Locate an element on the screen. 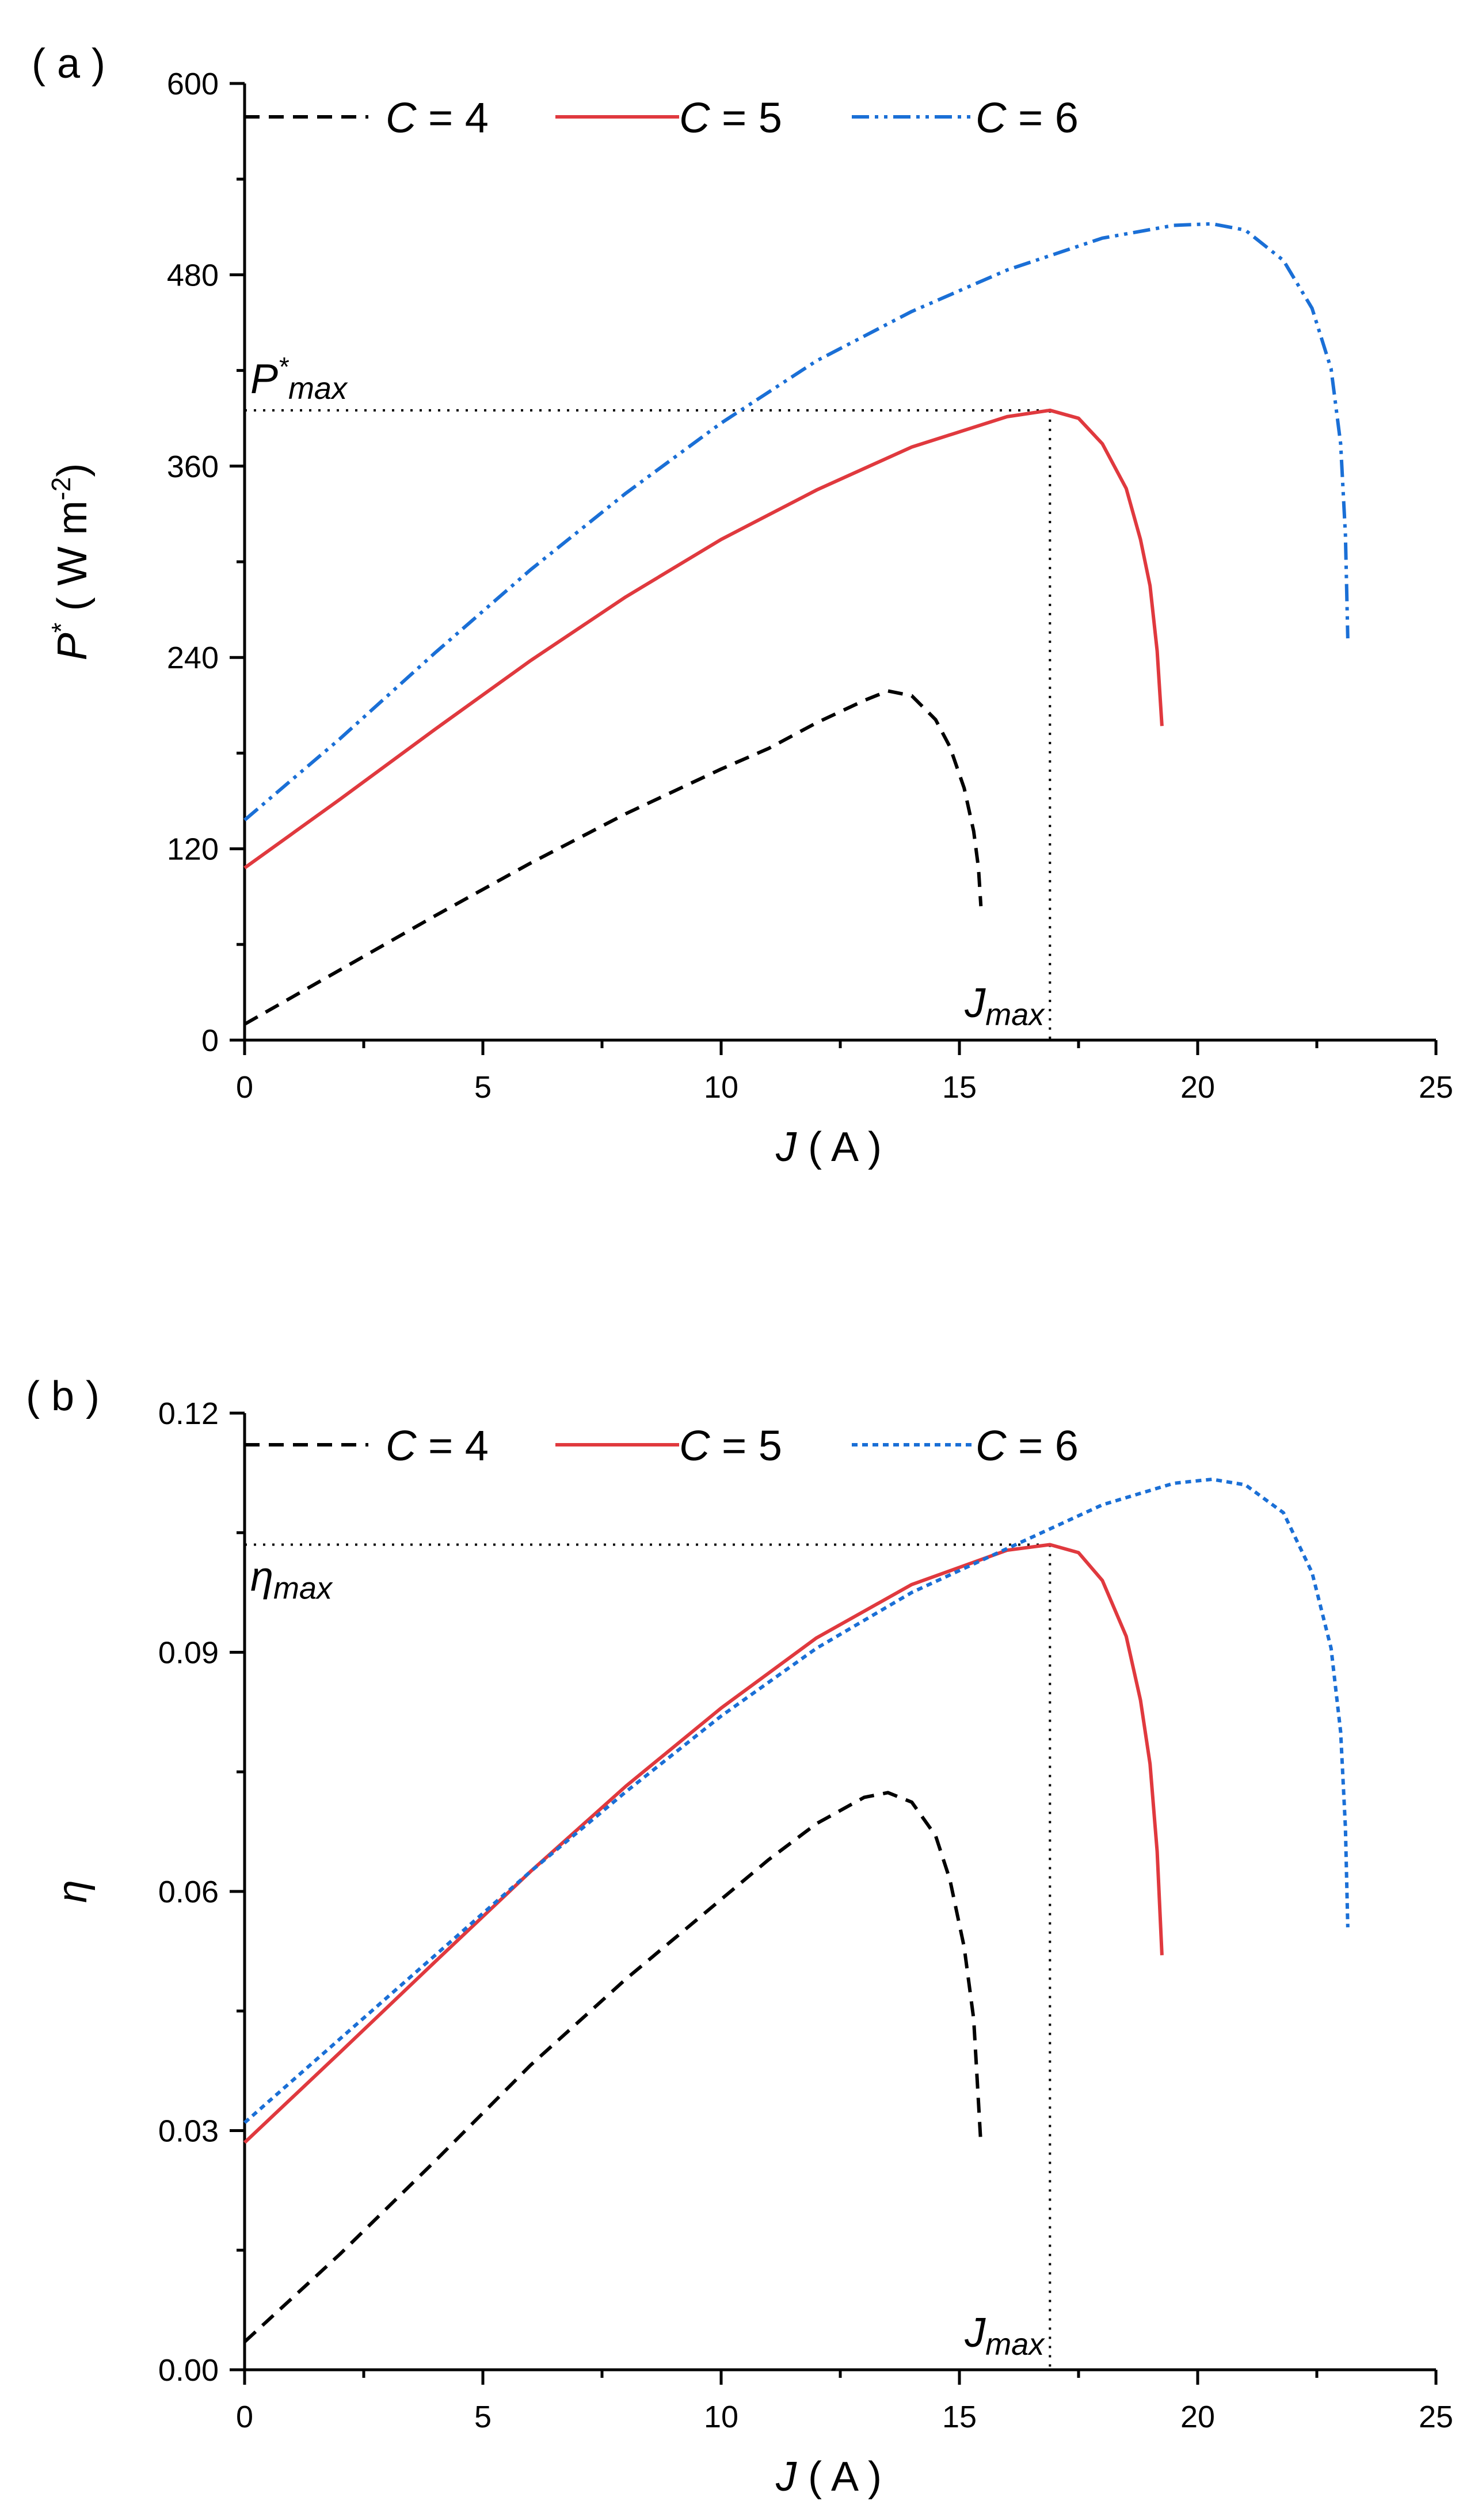 This screenshot has height=2520, width=1482. panel-a-y-tick-label: 120 is located at coordinates (193, 849).